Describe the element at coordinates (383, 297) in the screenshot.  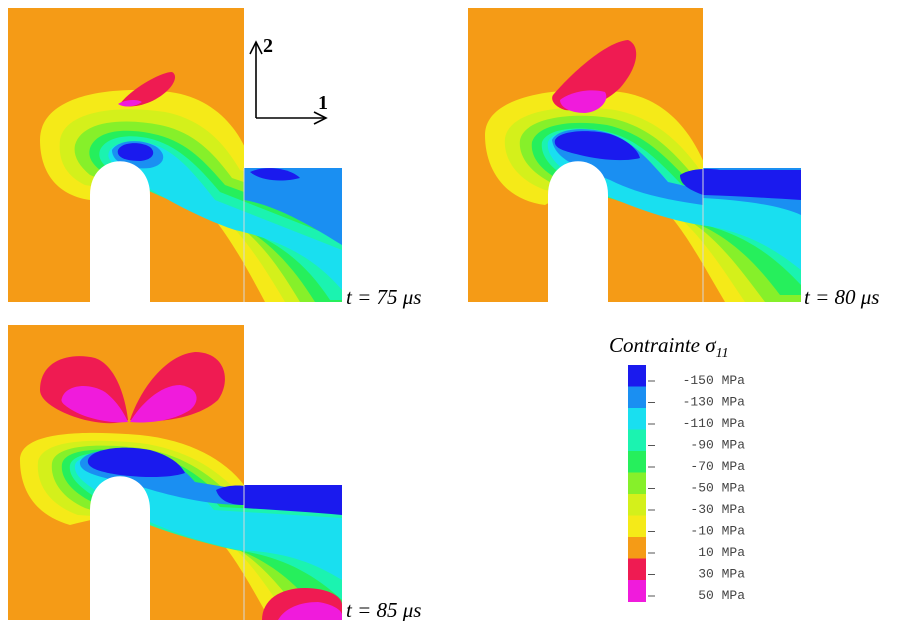
I see `panel-caption: t = 75 μs` at that location.